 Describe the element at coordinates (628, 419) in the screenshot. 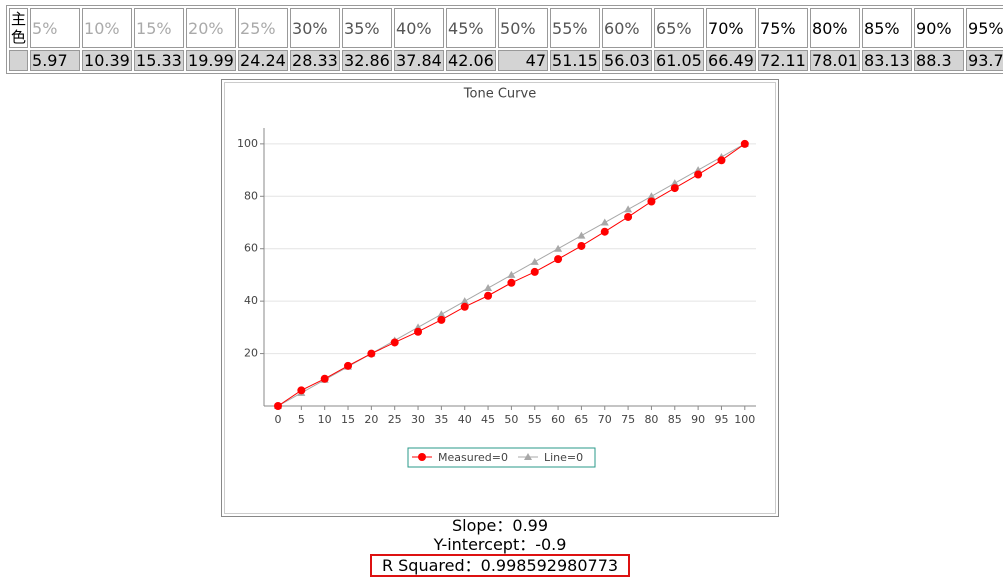

I see `x-tick-label: 75` at that location.